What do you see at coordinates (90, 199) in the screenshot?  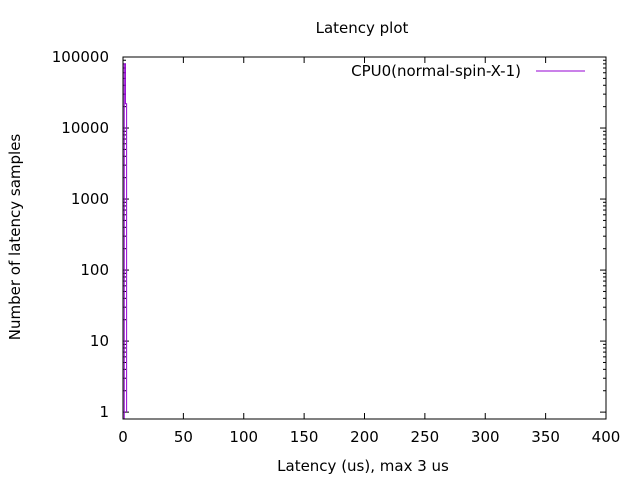 I see `y-tick-label: 1000` at bounding box center [90, 199].